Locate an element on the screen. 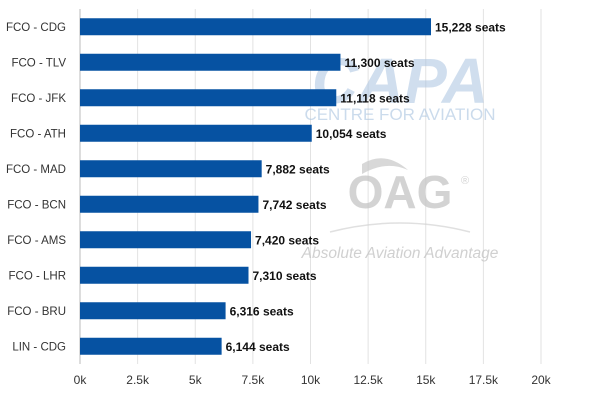 The image size is (600, 400). data-label: 15,228 seats is located at coordinates (470, 27).